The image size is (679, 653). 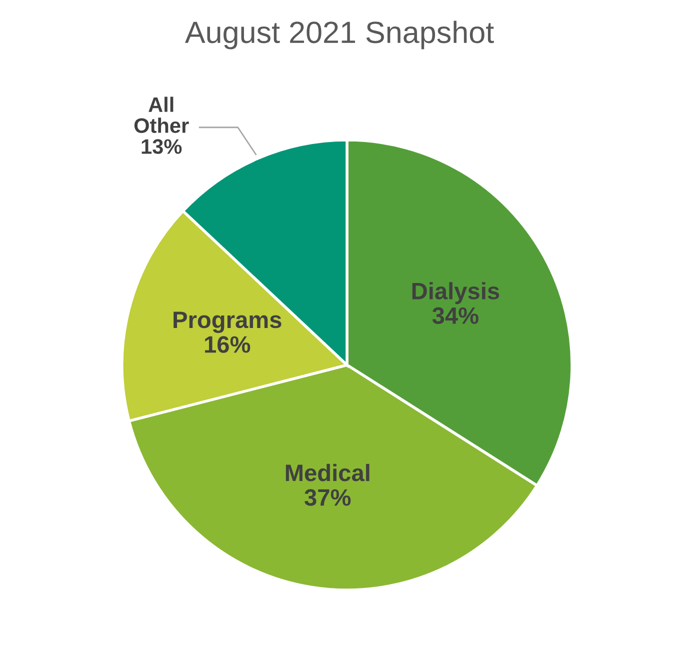 I want to click on chart-title: August 2021 Snapshot, so click(x=339, y=35).